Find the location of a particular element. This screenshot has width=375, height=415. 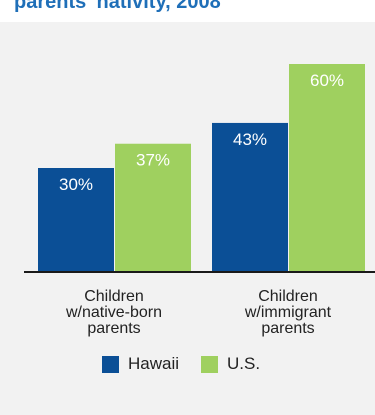

legend-item-us: U.S. is located at coordinates (230, 364).